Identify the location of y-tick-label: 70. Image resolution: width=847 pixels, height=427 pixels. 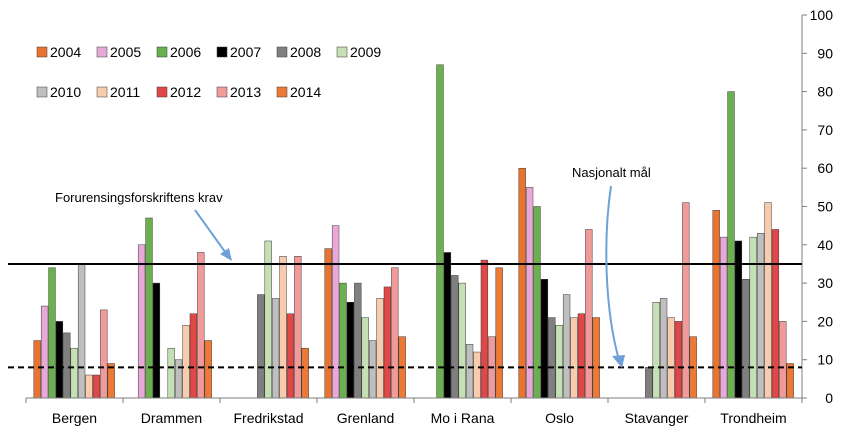
(825, 130).